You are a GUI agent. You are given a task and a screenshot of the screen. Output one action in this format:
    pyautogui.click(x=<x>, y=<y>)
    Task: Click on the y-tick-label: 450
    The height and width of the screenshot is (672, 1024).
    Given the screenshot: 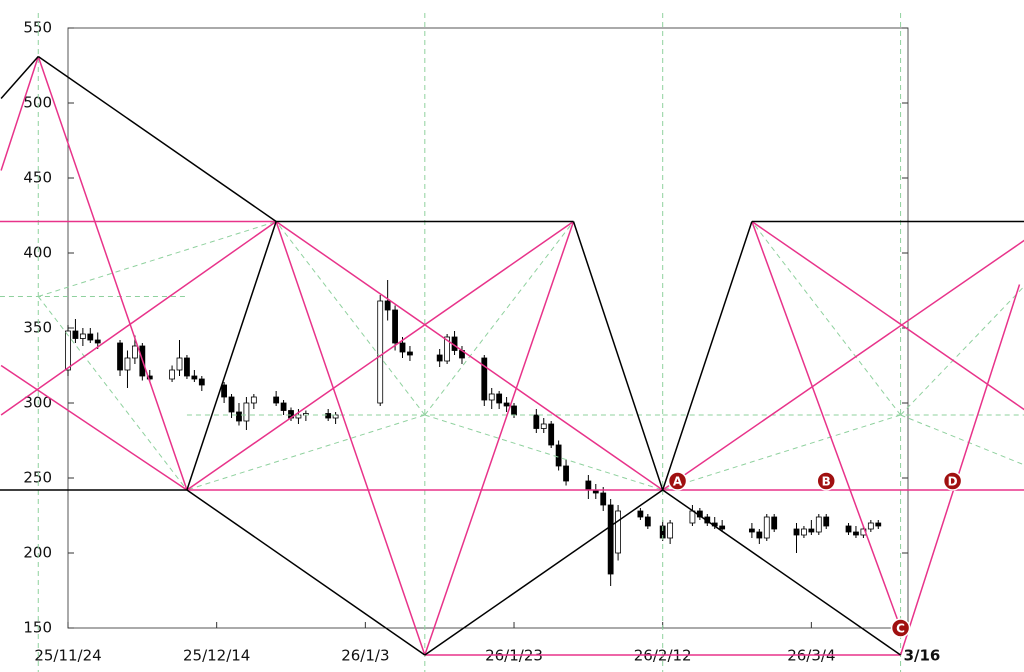 What is the action you would take?
    pyautogui.click(x=37, y=178)
    